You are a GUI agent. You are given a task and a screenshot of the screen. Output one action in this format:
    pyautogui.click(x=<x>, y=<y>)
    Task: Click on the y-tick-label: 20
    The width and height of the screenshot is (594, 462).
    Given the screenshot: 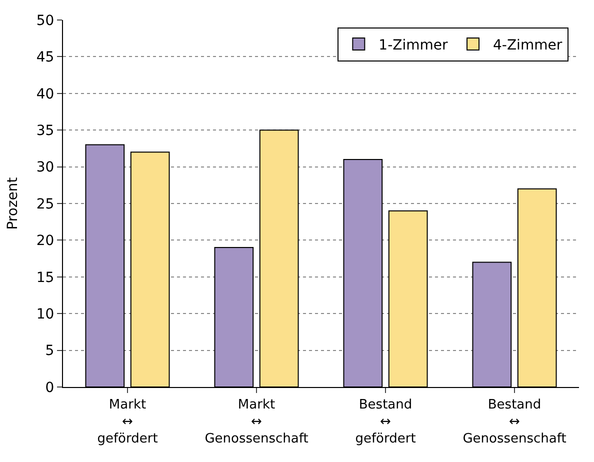 What is the action you would take?
    pyautogui.click(x=45, y=241)
    